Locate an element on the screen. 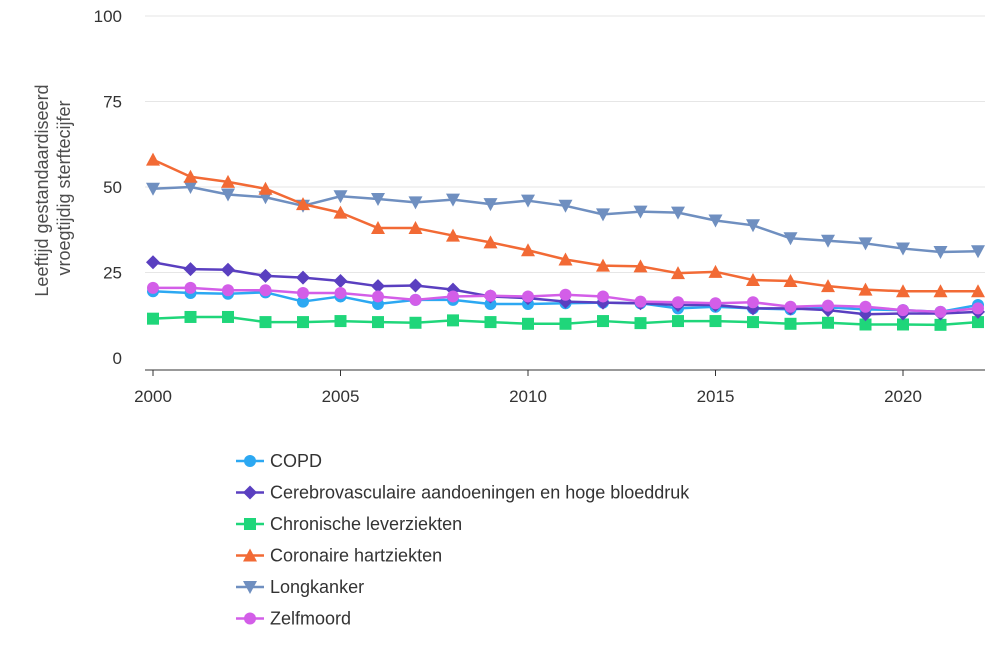 This screenshot has width=1000, height=667. data-point-zelfmoord-2000 is located at coordinates (153, 287).